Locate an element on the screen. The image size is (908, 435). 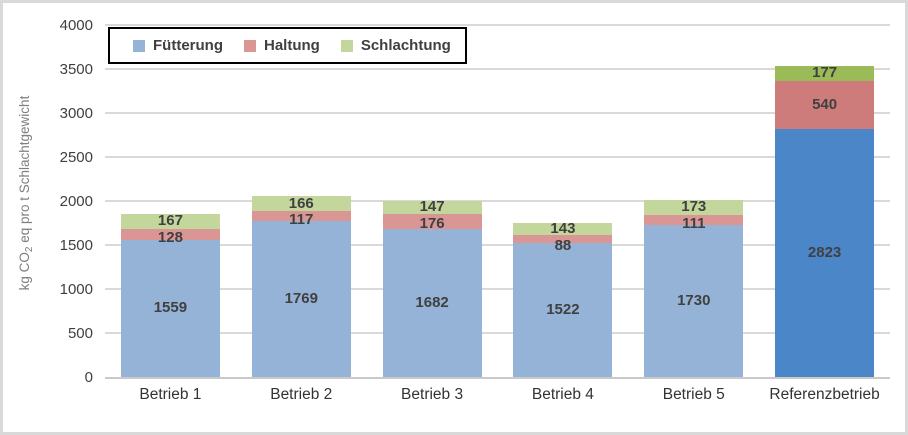
bar-segment-Haltung-Betrieb 1 is located at coordinates (170, 234).